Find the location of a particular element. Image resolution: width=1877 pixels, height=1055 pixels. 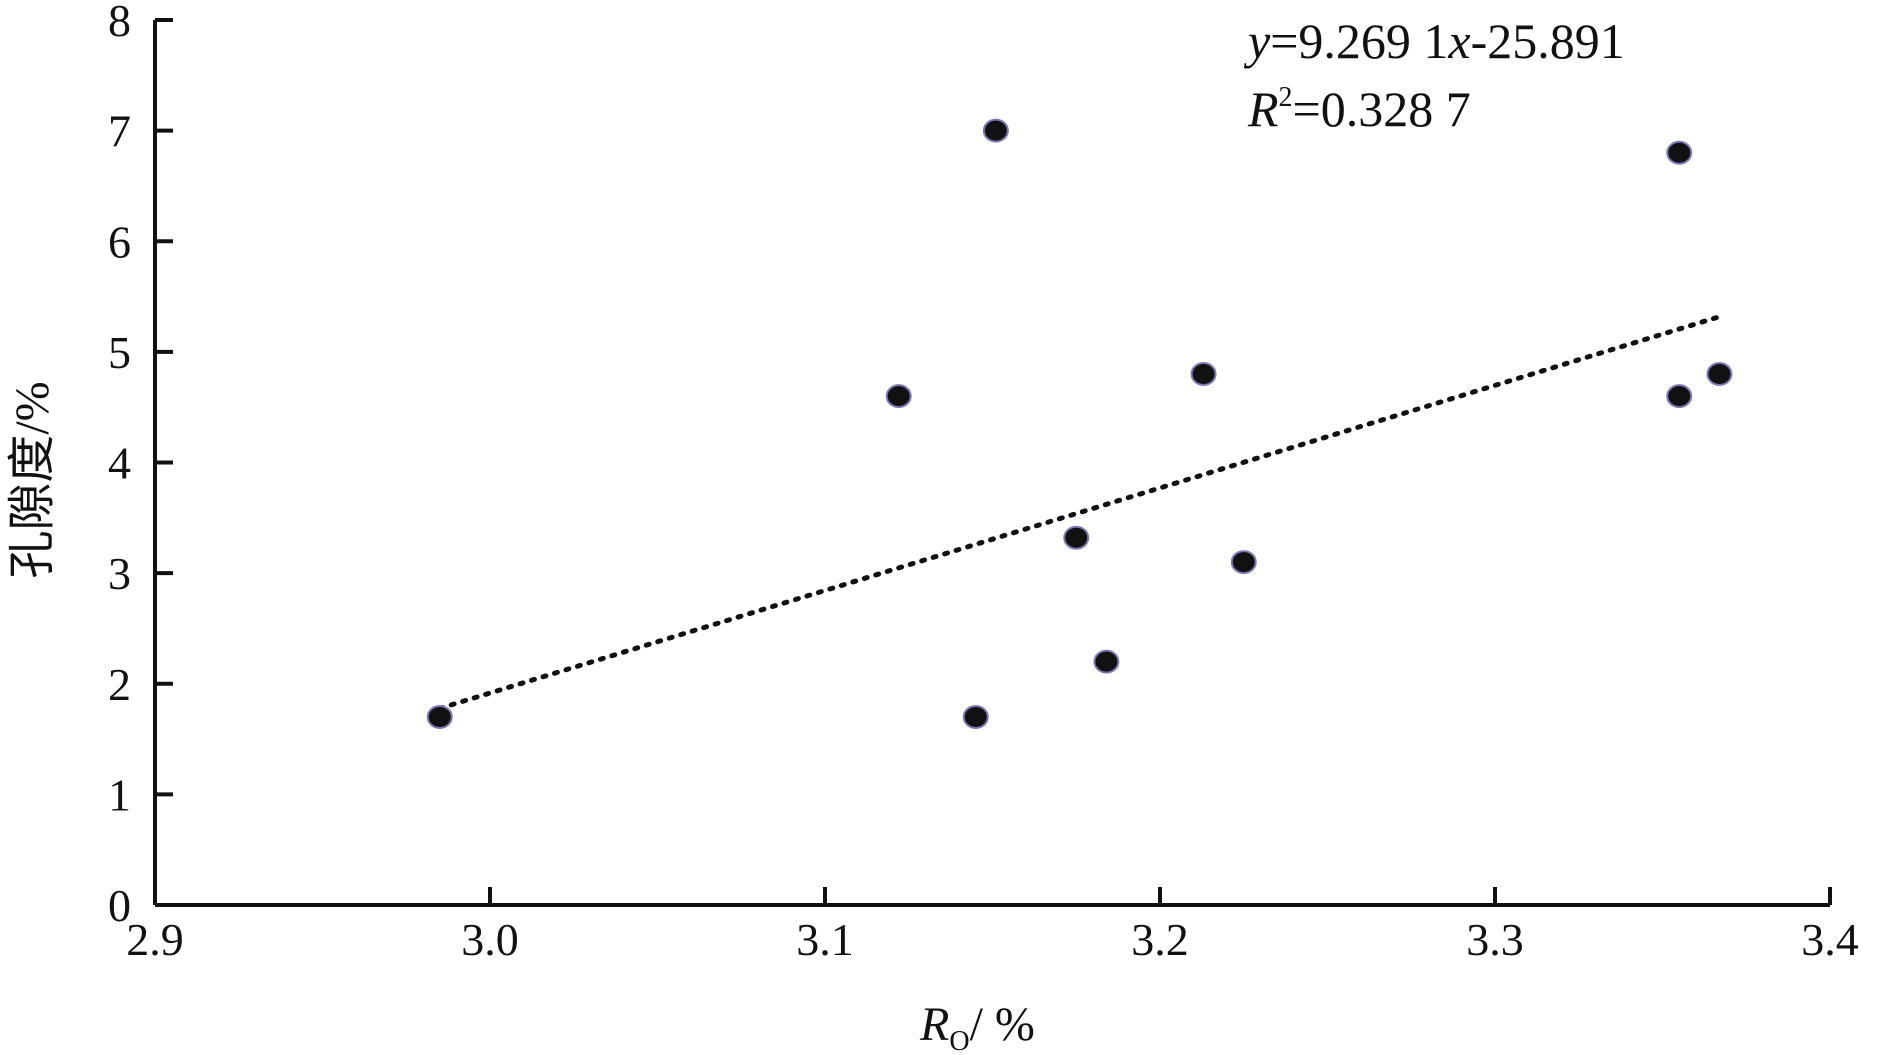

r-value: =0.328 7 is located at coordinates (1382, 109).